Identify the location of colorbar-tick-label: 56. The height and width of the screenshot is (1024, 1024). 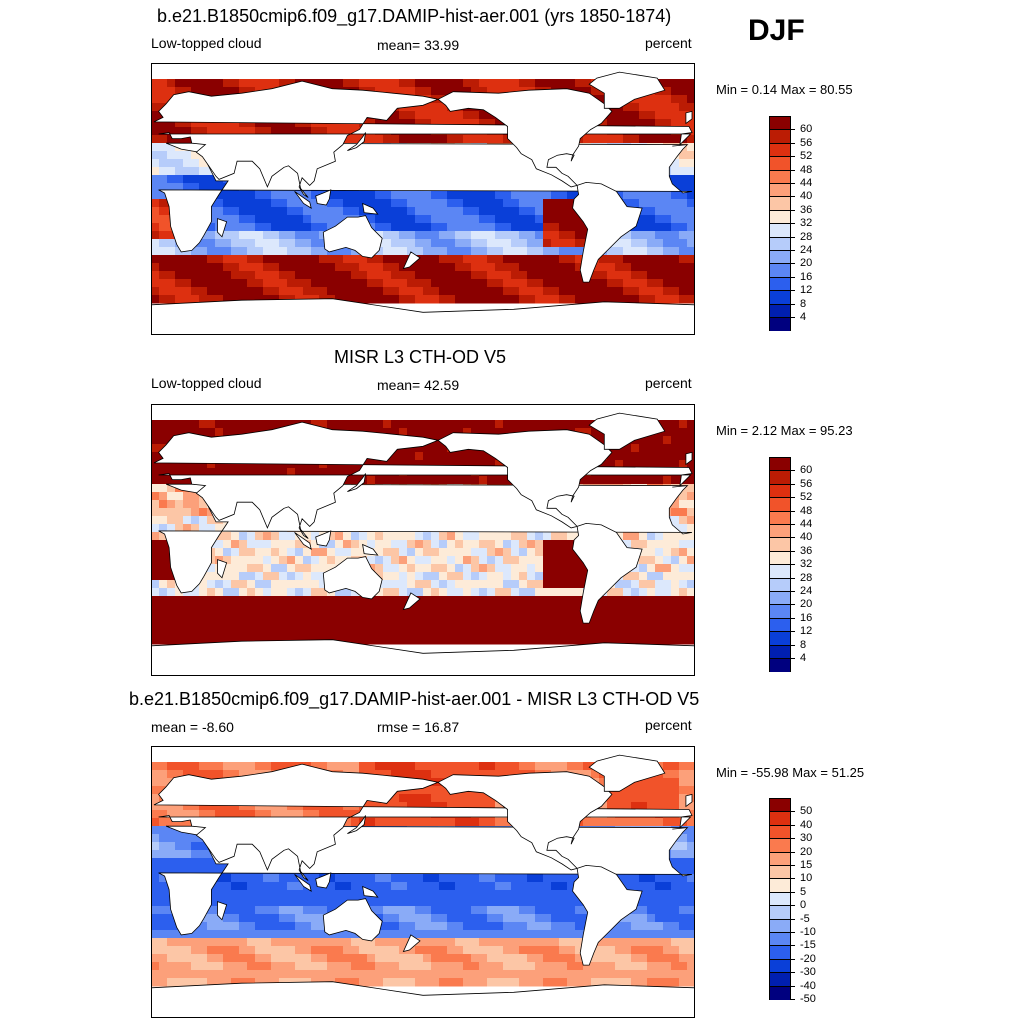
(806, 142).